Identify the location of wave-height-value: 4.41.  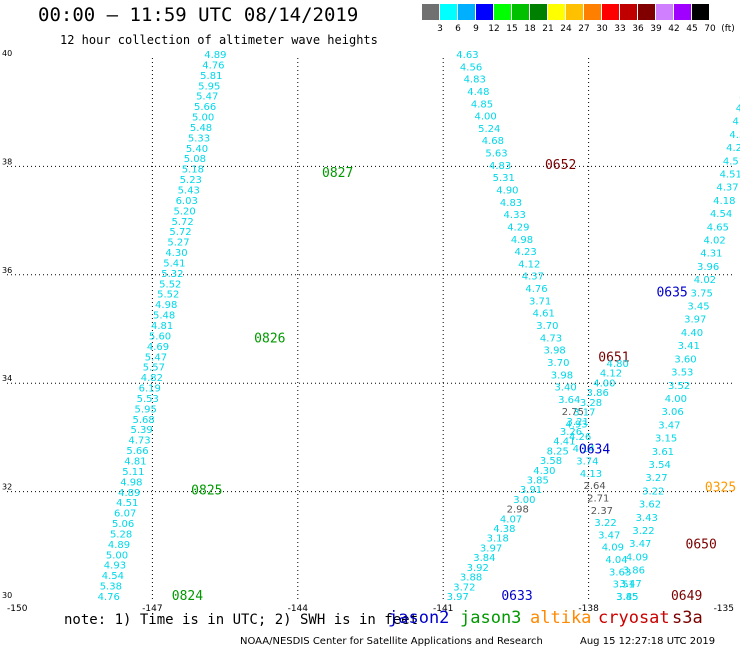
(564, 442).